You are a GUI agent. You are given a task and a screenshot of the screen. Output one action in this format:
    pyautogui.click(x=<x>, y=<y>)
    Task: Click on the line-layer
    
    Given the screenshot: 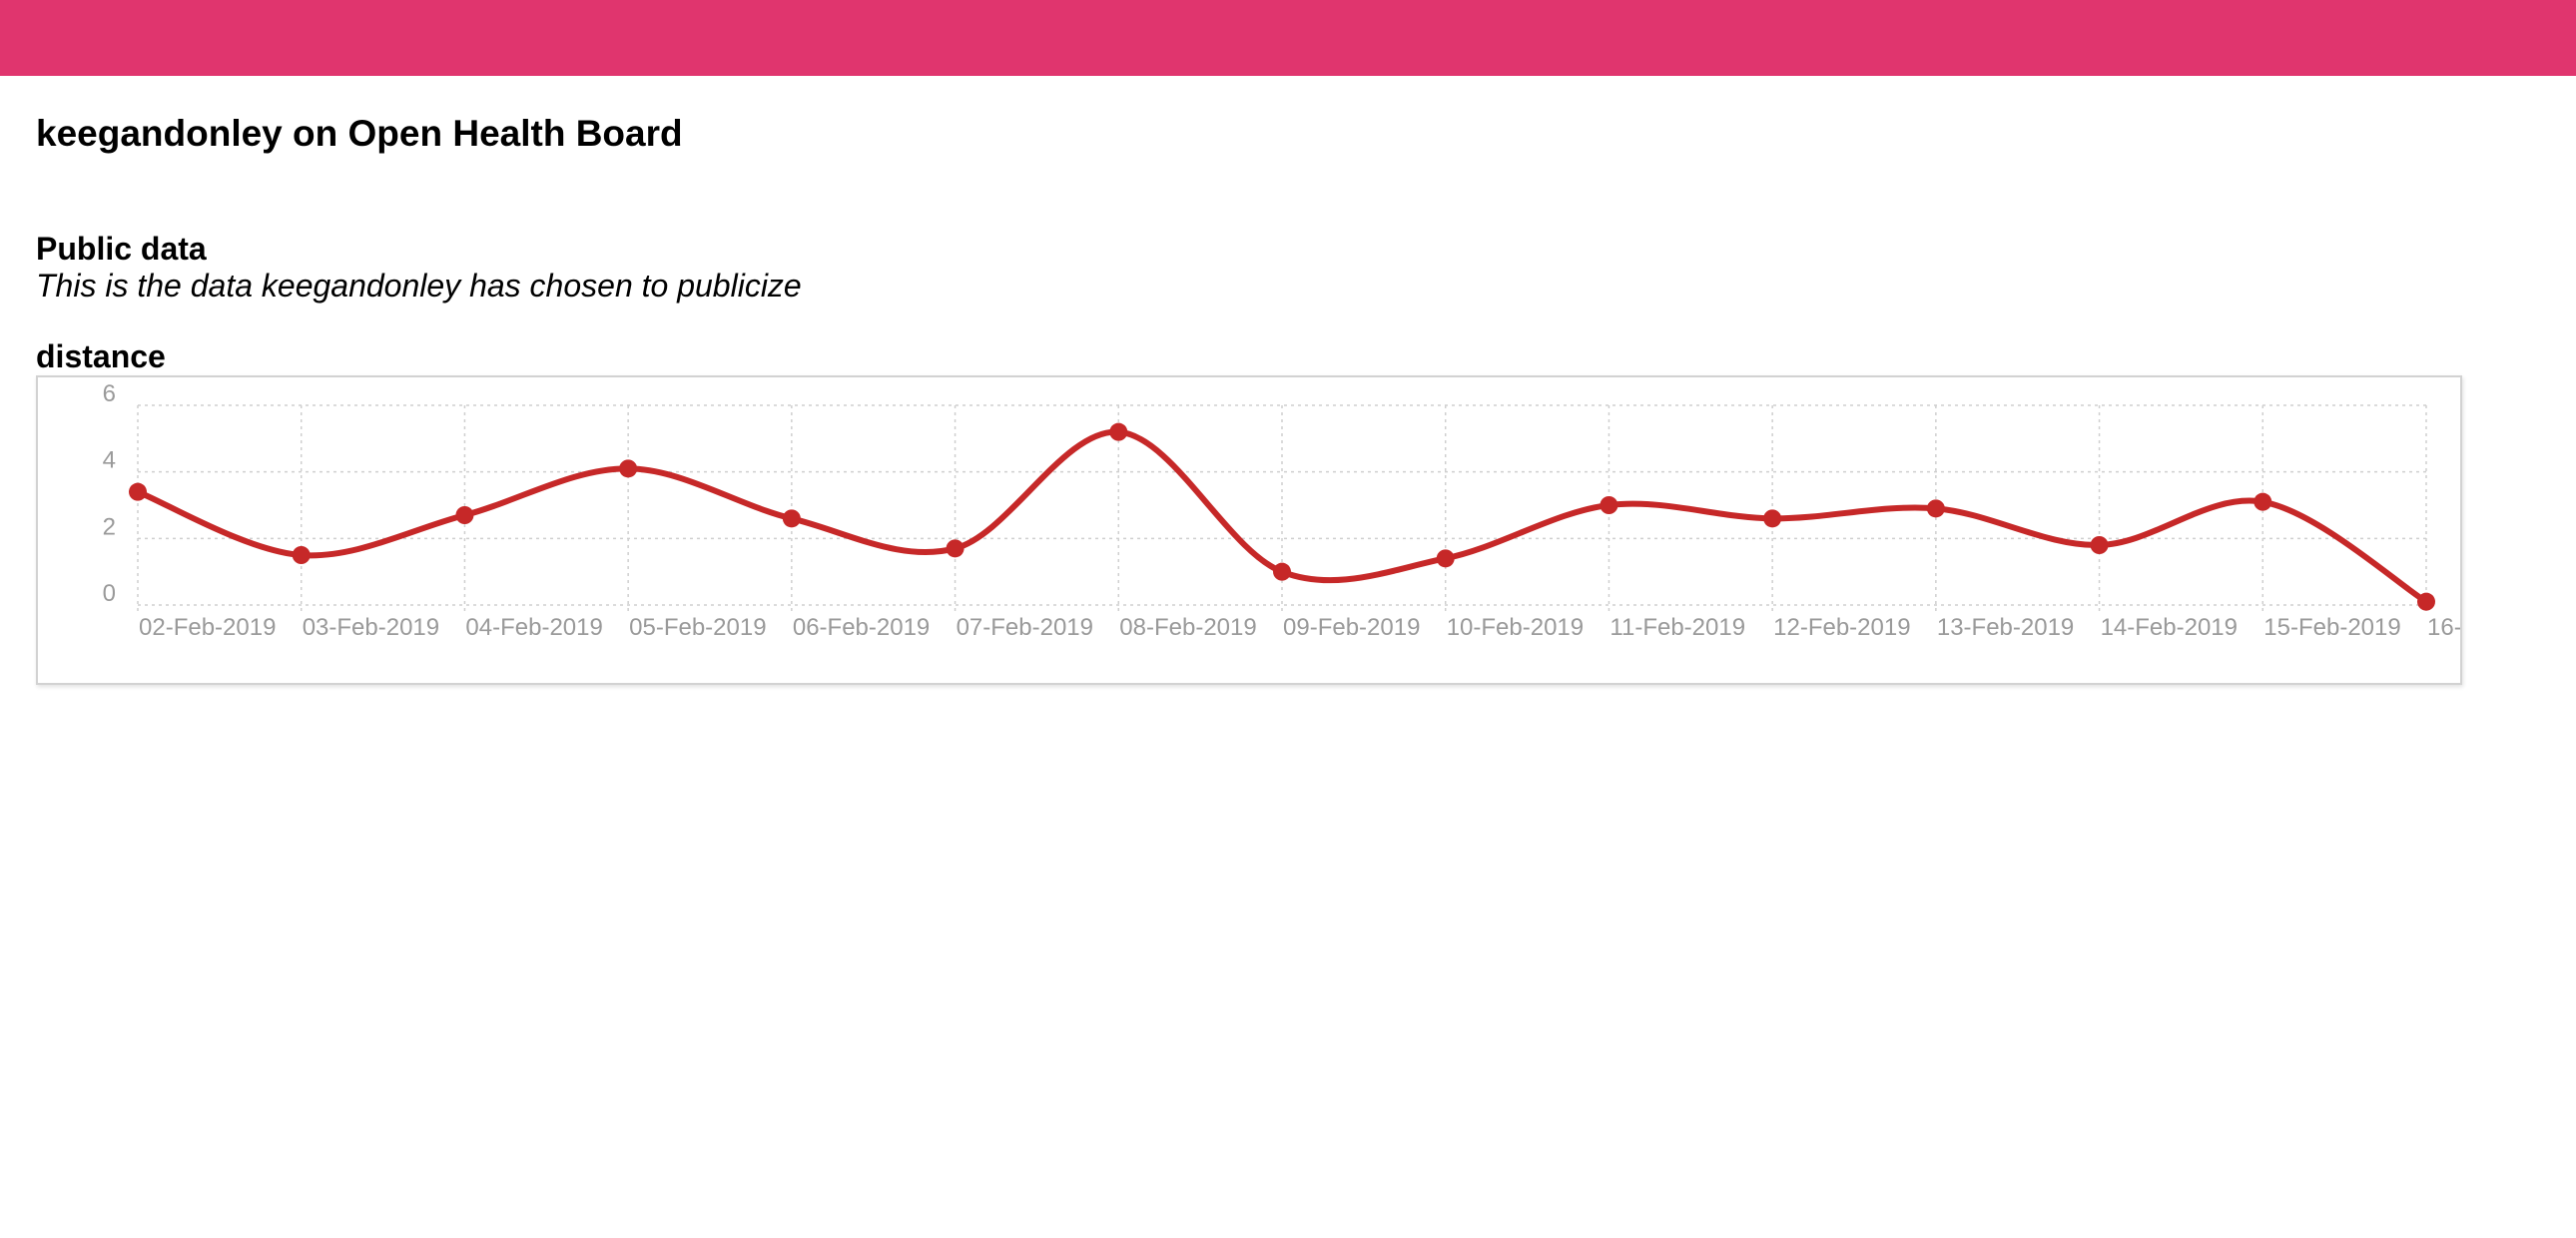 What is the action you would take?
    pyautogui.click(x=1282, y=517)
    